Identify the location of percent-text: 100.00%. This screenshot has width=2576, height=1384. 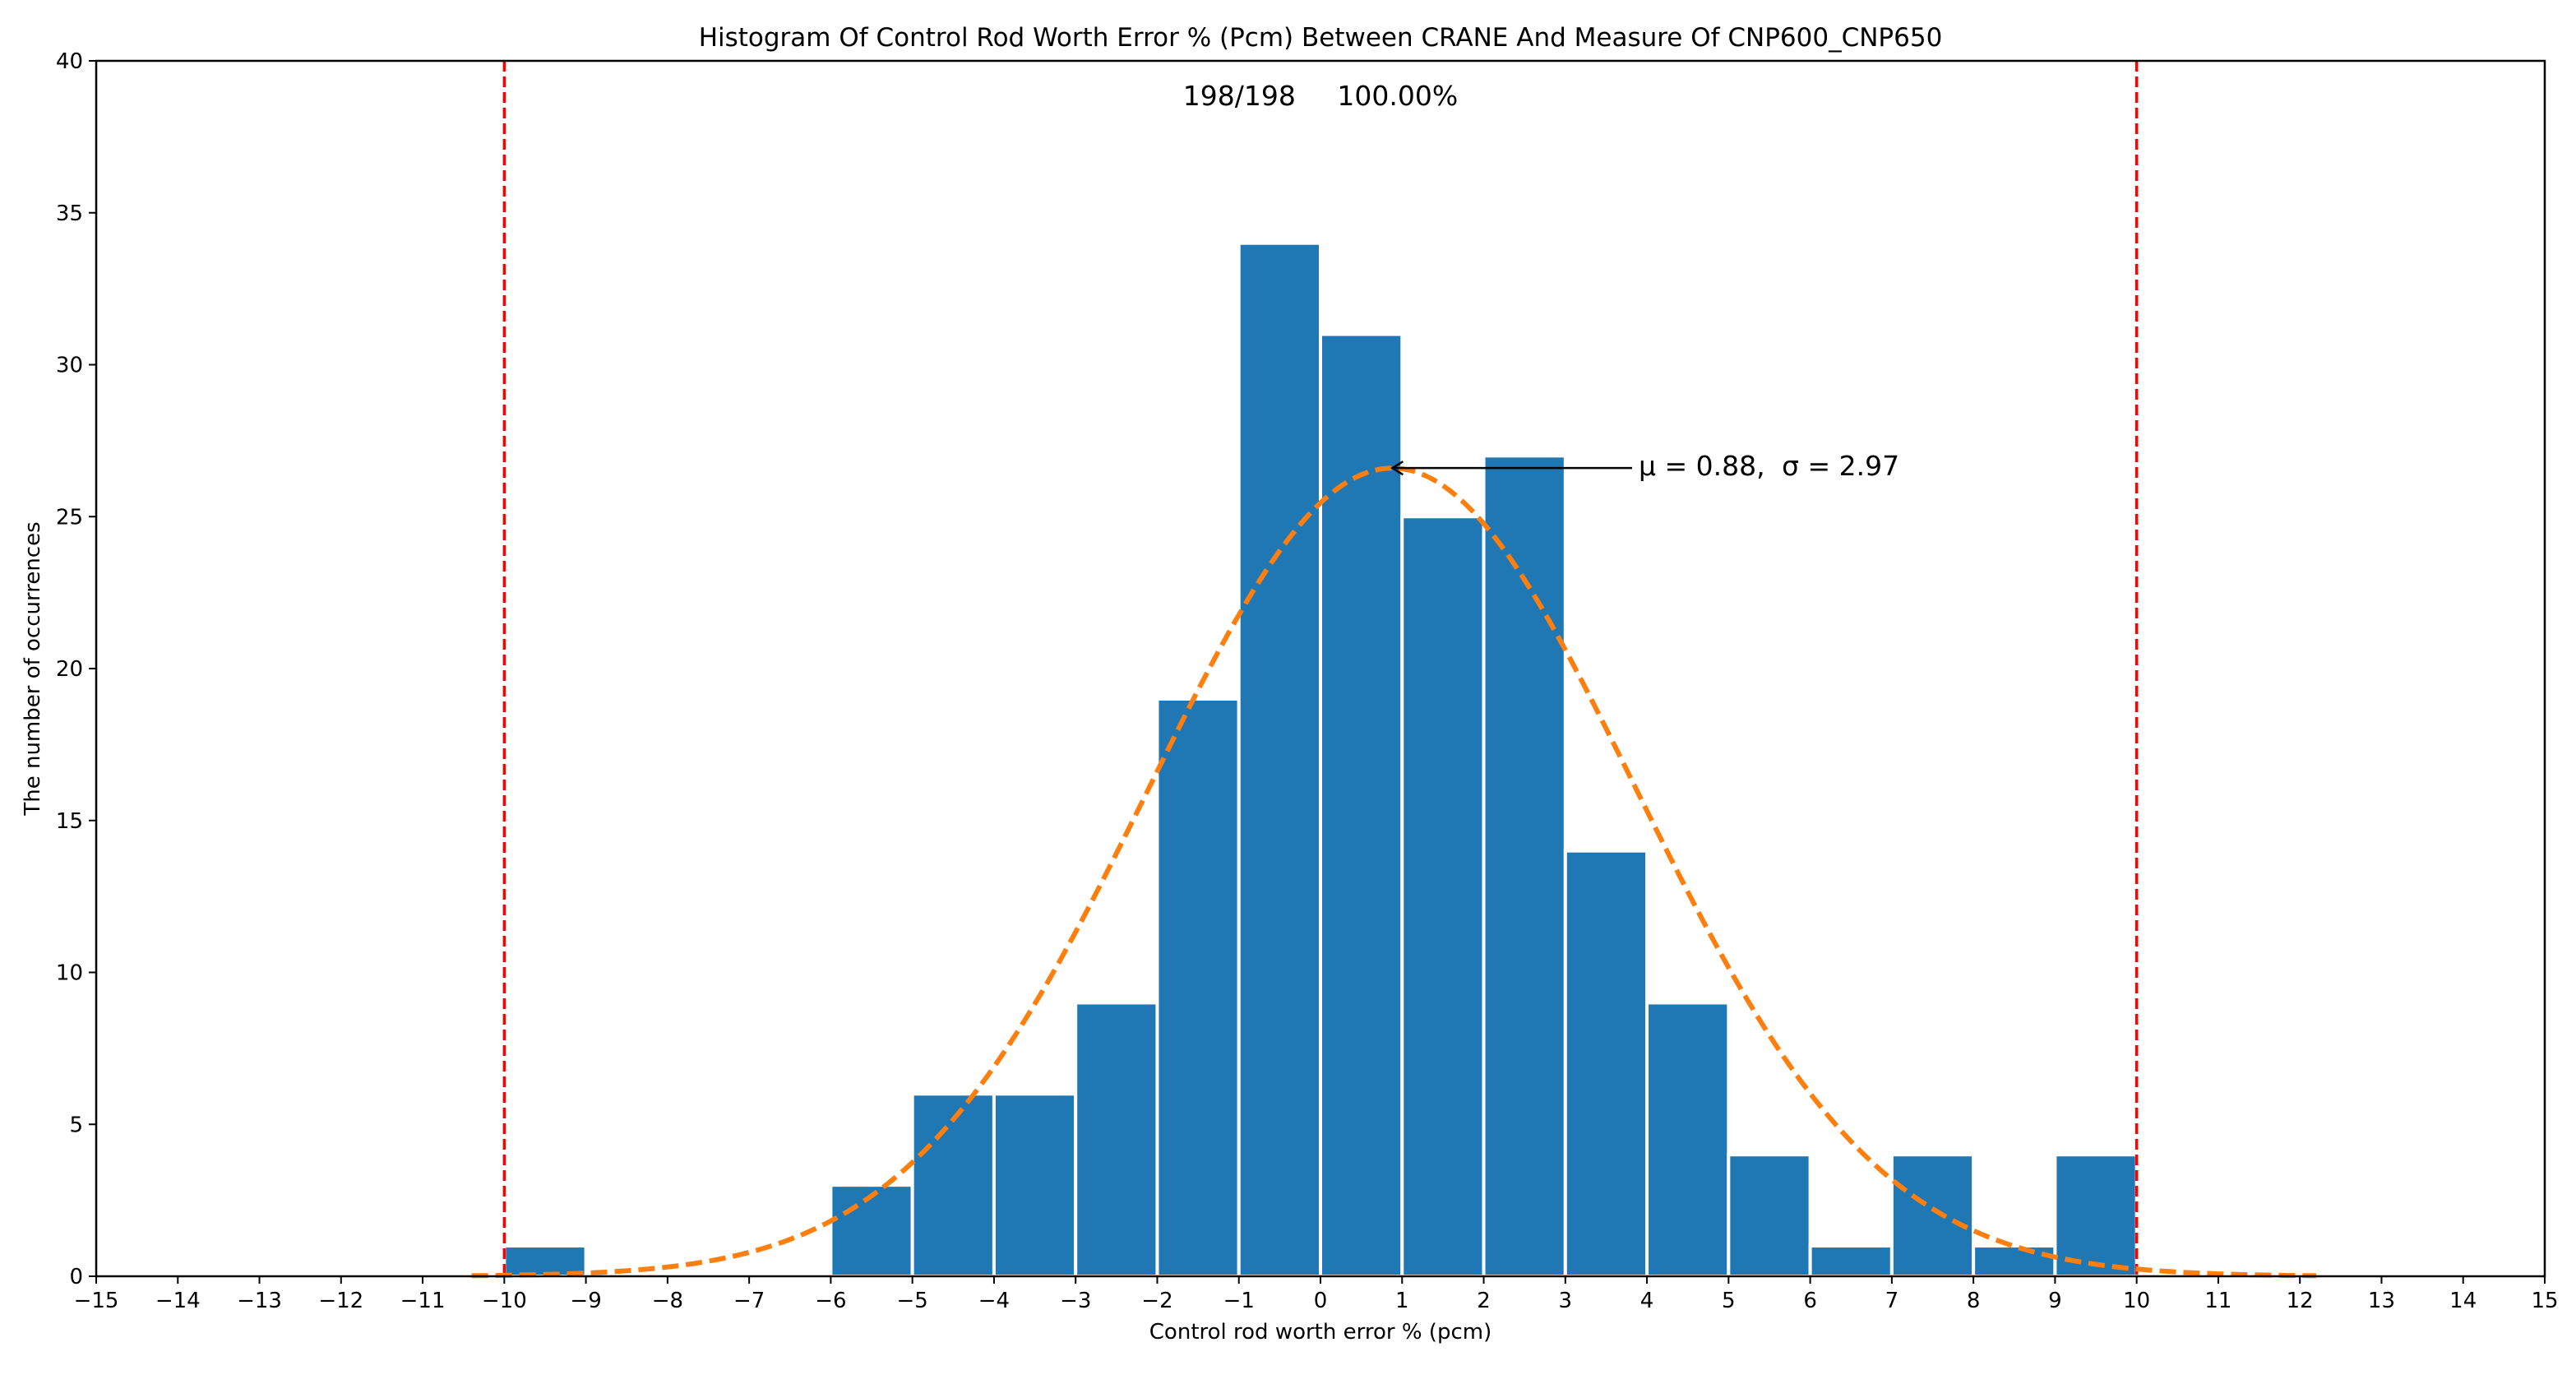
(1397, 96).